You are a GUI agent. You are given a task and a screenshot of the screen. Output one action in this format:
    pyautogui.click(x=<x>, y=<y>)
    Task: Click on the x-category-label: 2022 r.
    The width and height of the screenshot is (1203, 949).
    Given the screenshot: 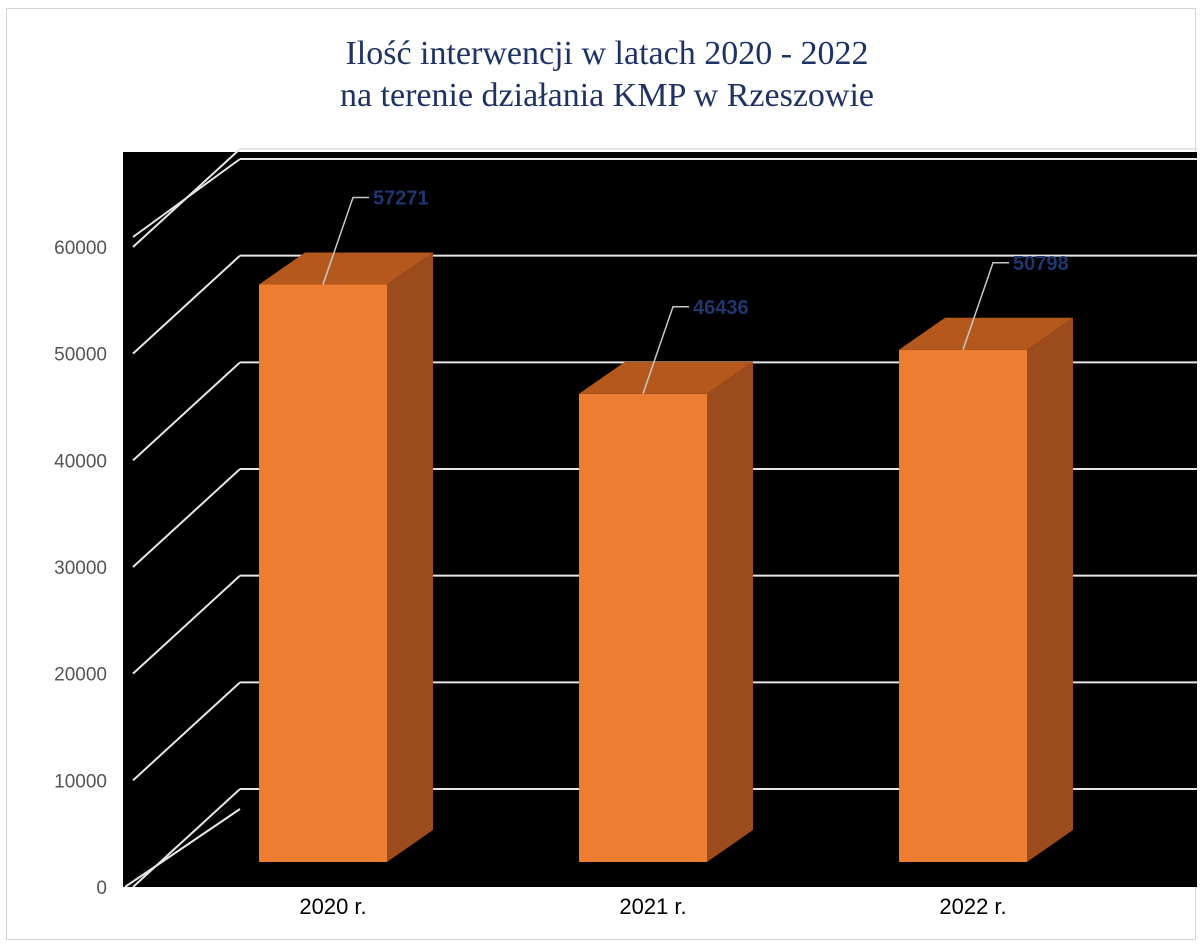 What is the action you would take?
    pyautogui.click(x=972, y=906)
    